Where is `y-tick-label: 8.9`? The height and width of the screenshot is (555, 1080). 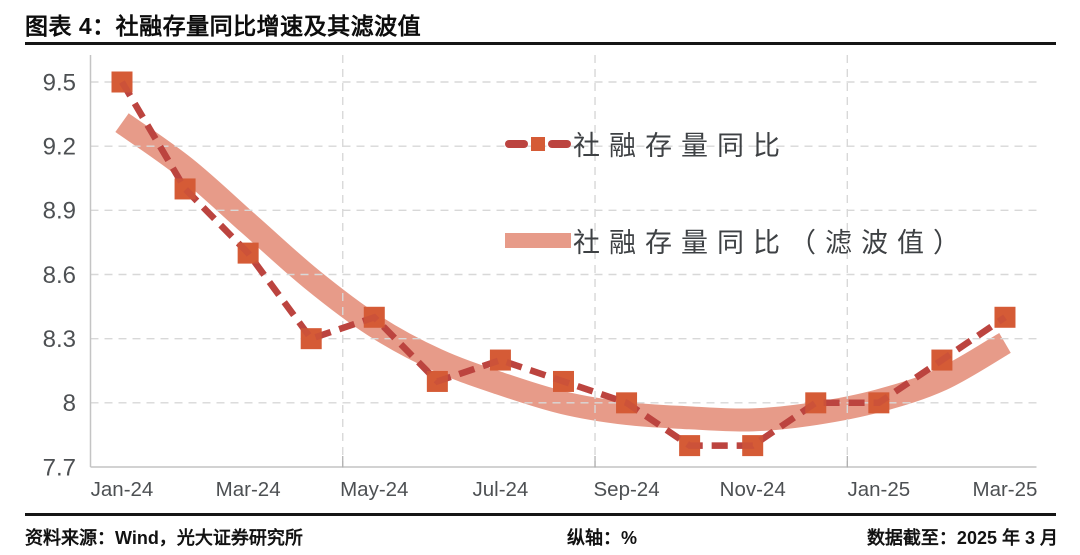 y-tick-label: 8.9 is located at coordinates (59, 211).